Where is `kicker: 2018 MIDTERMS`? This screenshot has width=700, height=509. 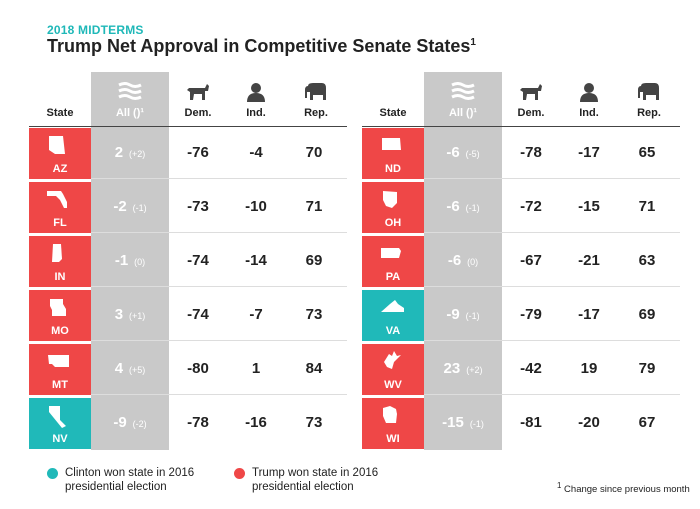 kicker: 2018 MIDTERMS is located at coordinates (95, 30).